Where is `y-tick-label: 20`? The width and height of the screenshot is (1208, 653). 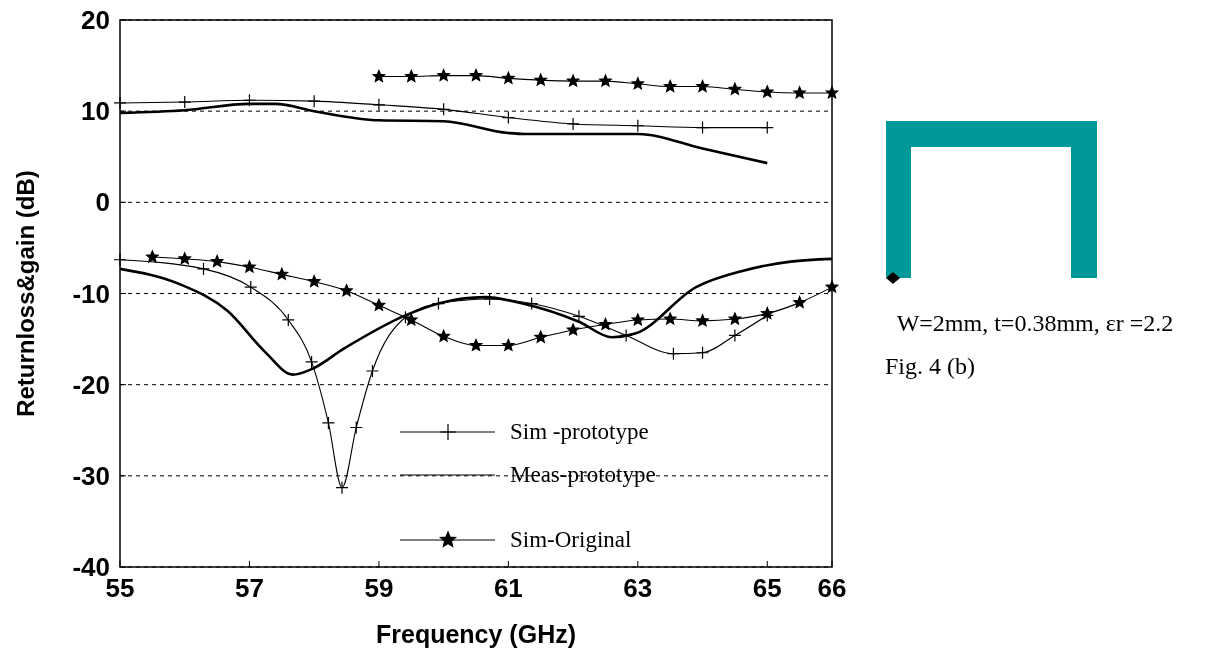
y-tick-label: 20 is located at coordinates (95, 20).